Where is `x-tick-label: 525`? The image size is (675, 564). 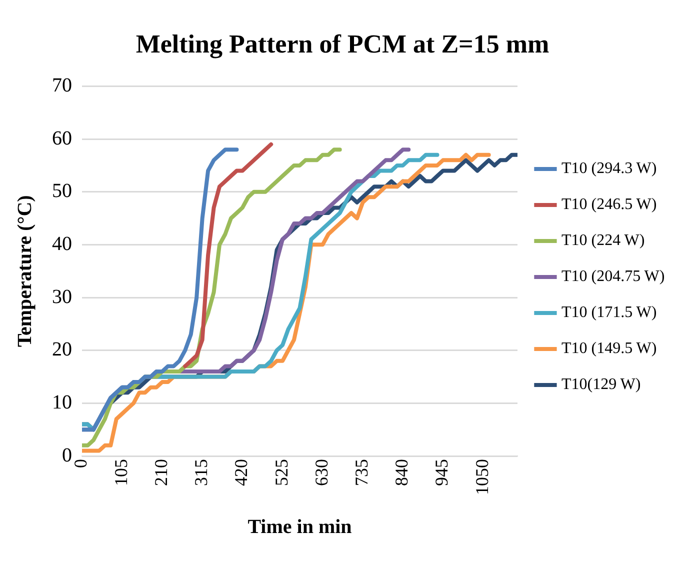 x-tick-label: 525 is located at coordinates (281, 472).